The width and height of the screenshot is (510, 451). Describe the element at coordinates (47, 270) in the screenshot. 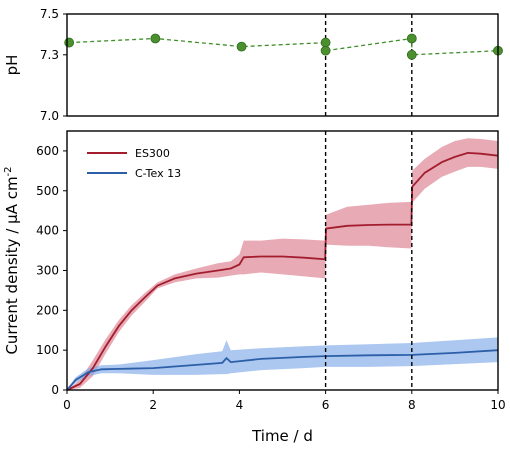

I see `current-ytick-label: 300` at that location.